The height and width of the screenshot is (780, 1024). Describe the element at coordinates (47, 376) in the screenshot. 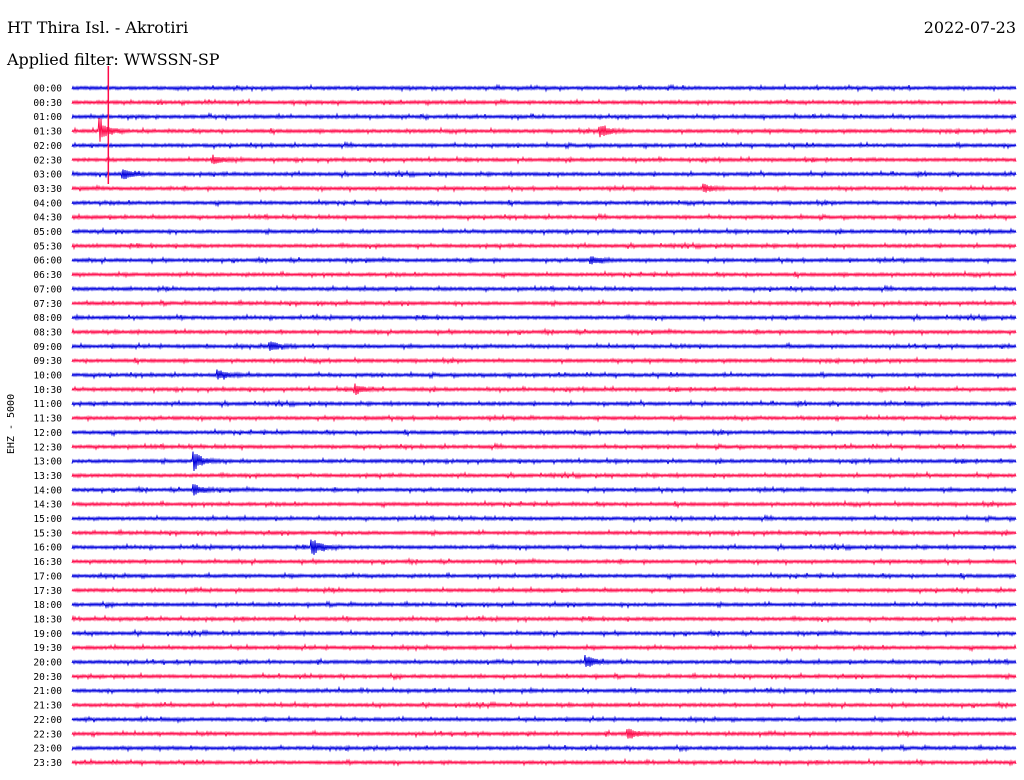

I see `time-tick-label: 10:00` at that location.